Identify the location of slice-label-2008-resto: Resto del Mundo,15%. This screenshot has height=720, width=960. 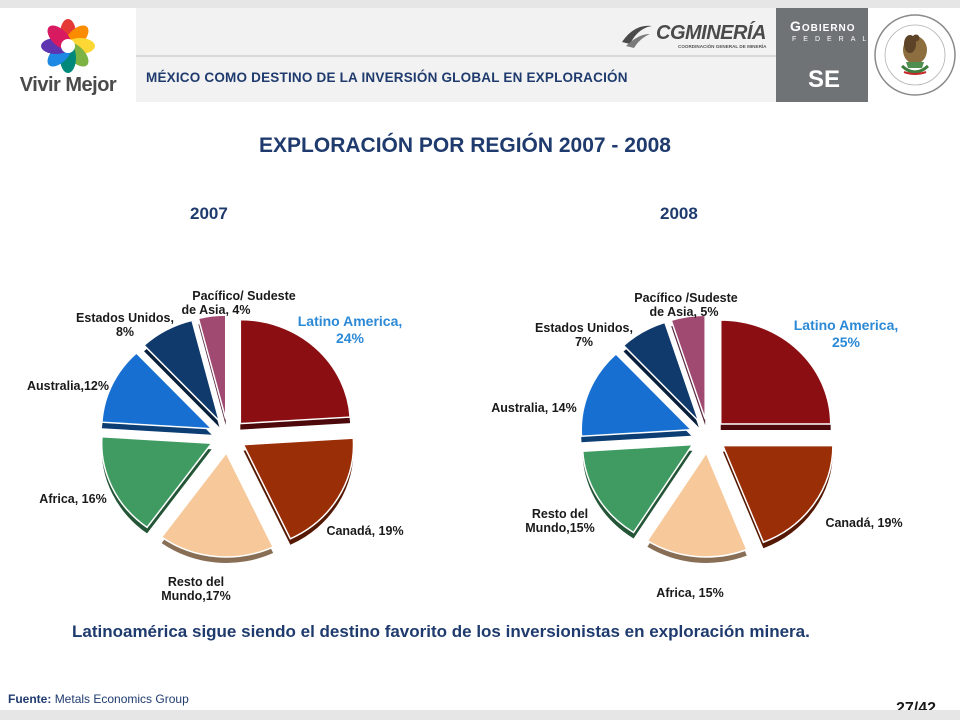
(559, 521).